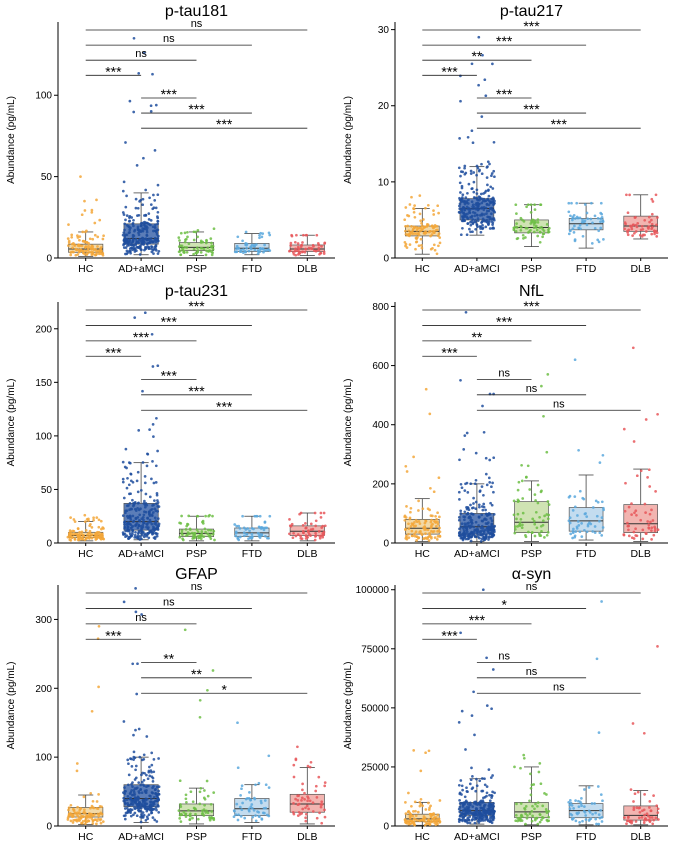 The image size is (685, 845). Describe the element at coordinates (531, 574) in the screenshot. I see `chart-title: α-syn` at that location.